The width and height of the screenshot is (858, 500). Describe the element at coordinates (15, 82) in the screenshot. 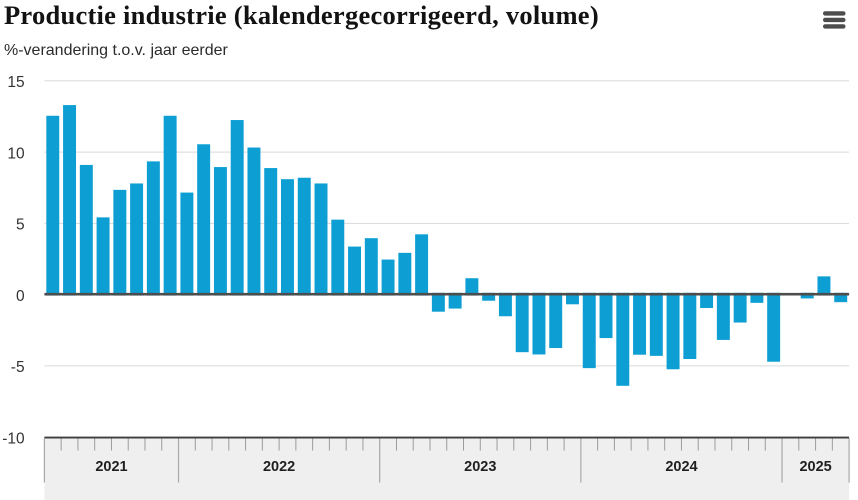

I see `svg-text: 15` at that location.